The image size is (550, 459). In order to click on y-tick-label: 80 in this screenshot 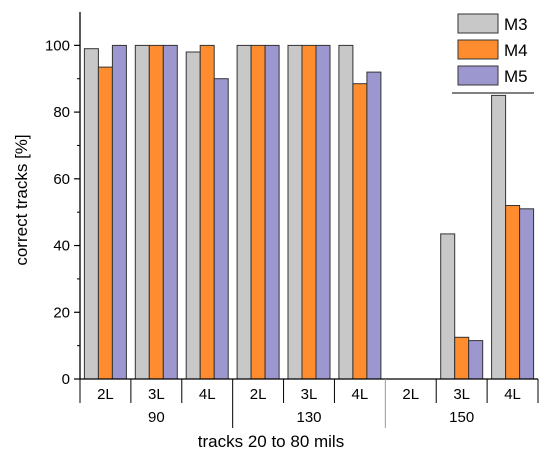, I will do `click(61, 112)`.